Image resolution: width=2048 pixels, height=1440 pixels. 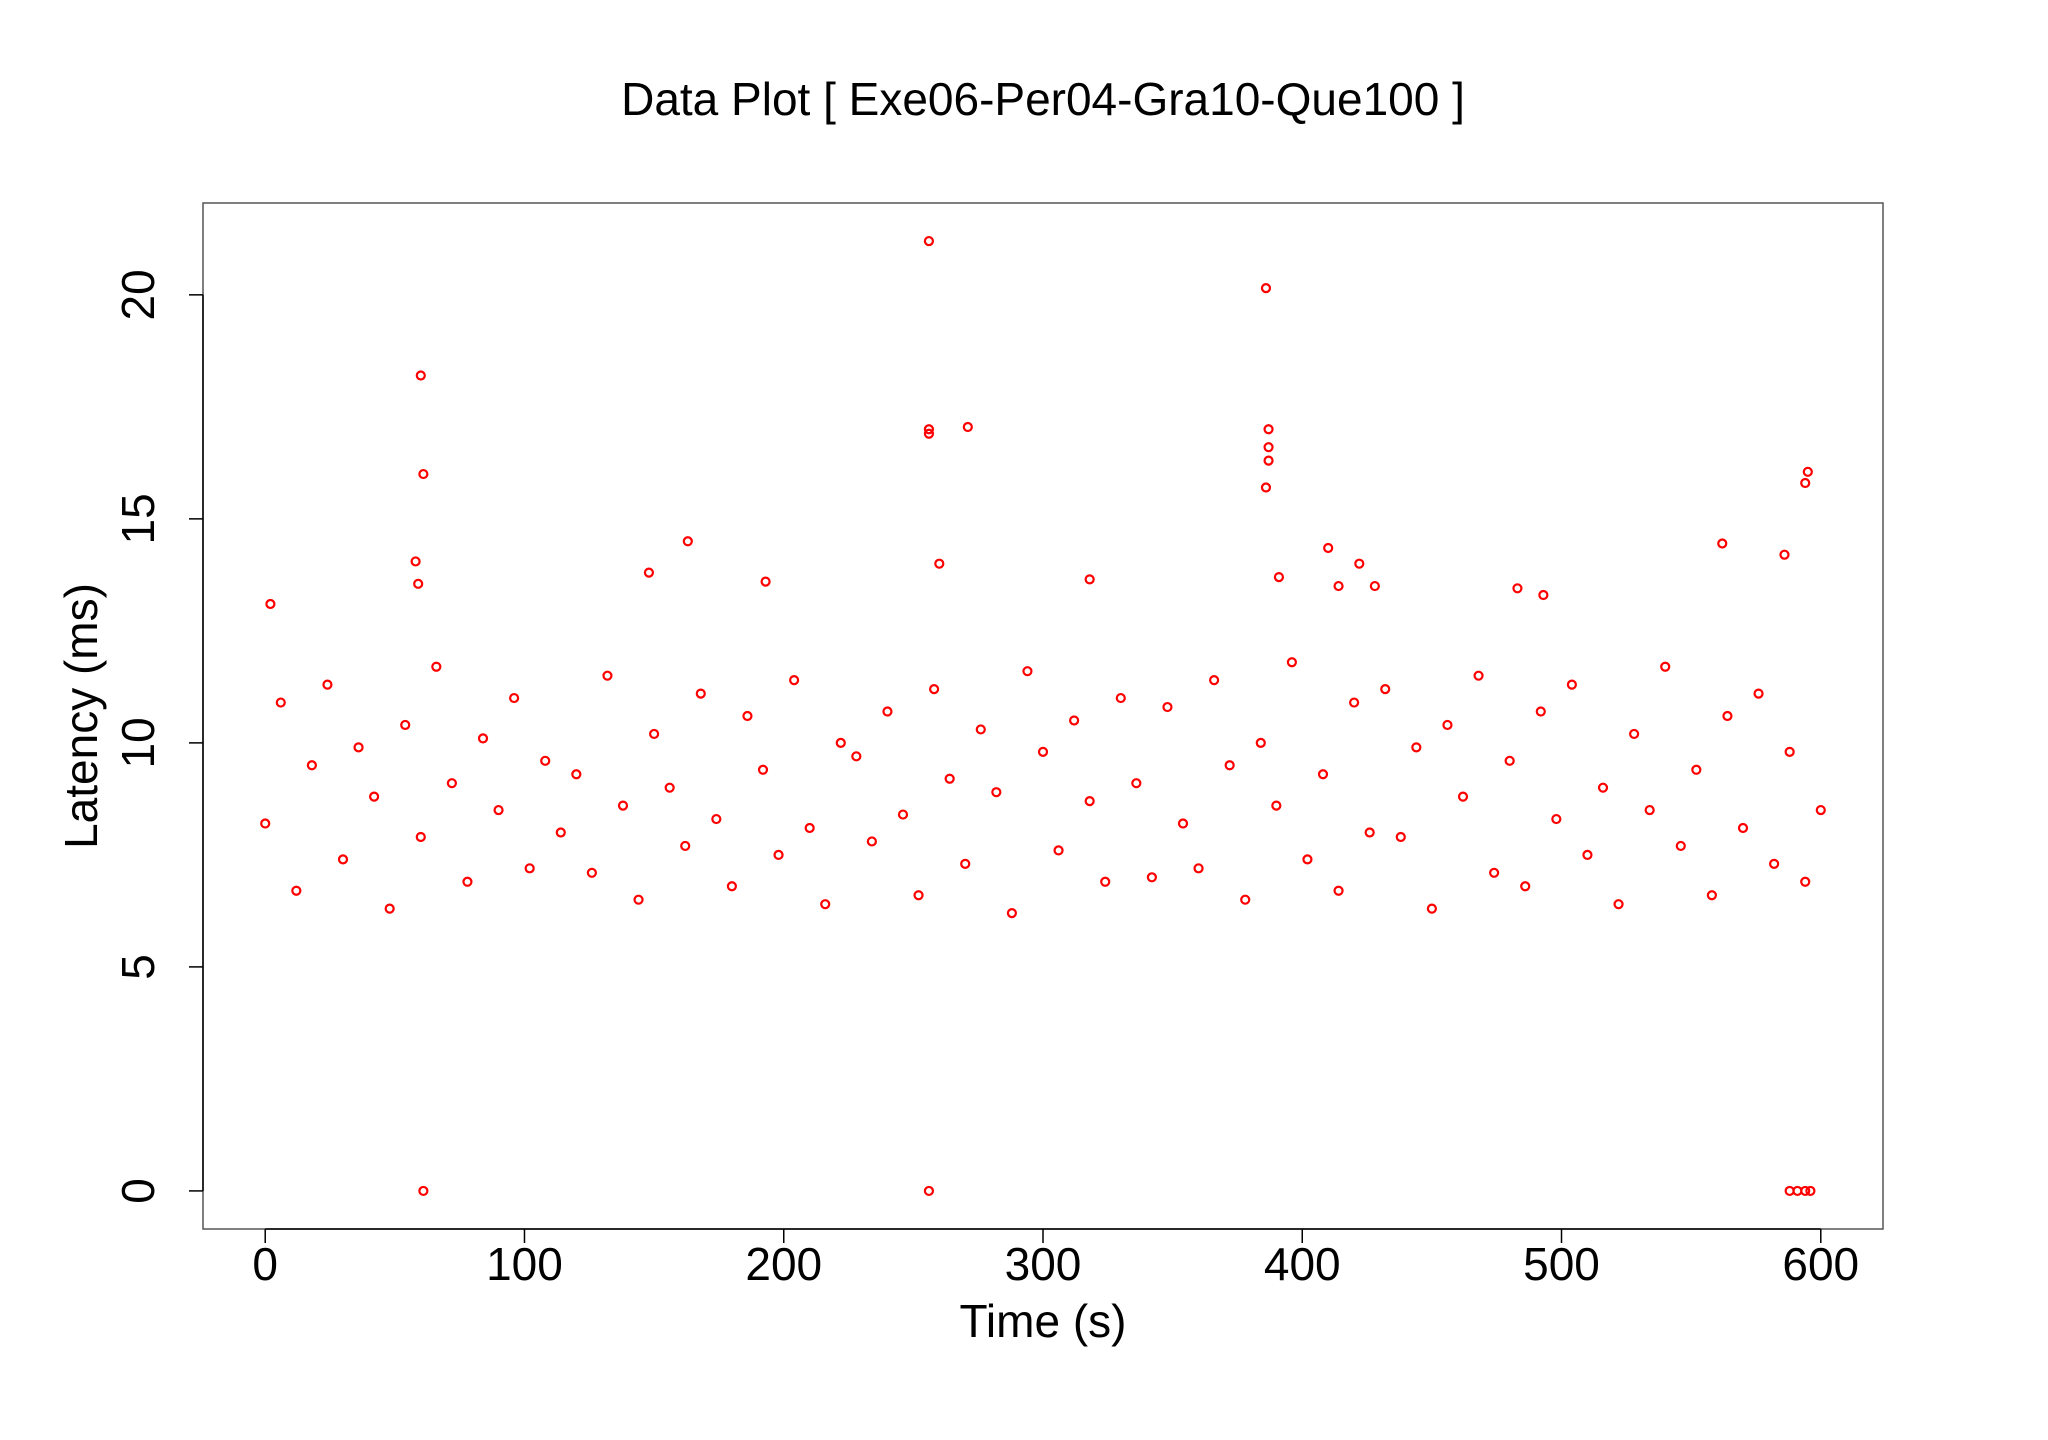 What do you see at coordinates (138, 742) in the screenshot?
I see `y-tick-label: 10` at bounding box center [138, 742].